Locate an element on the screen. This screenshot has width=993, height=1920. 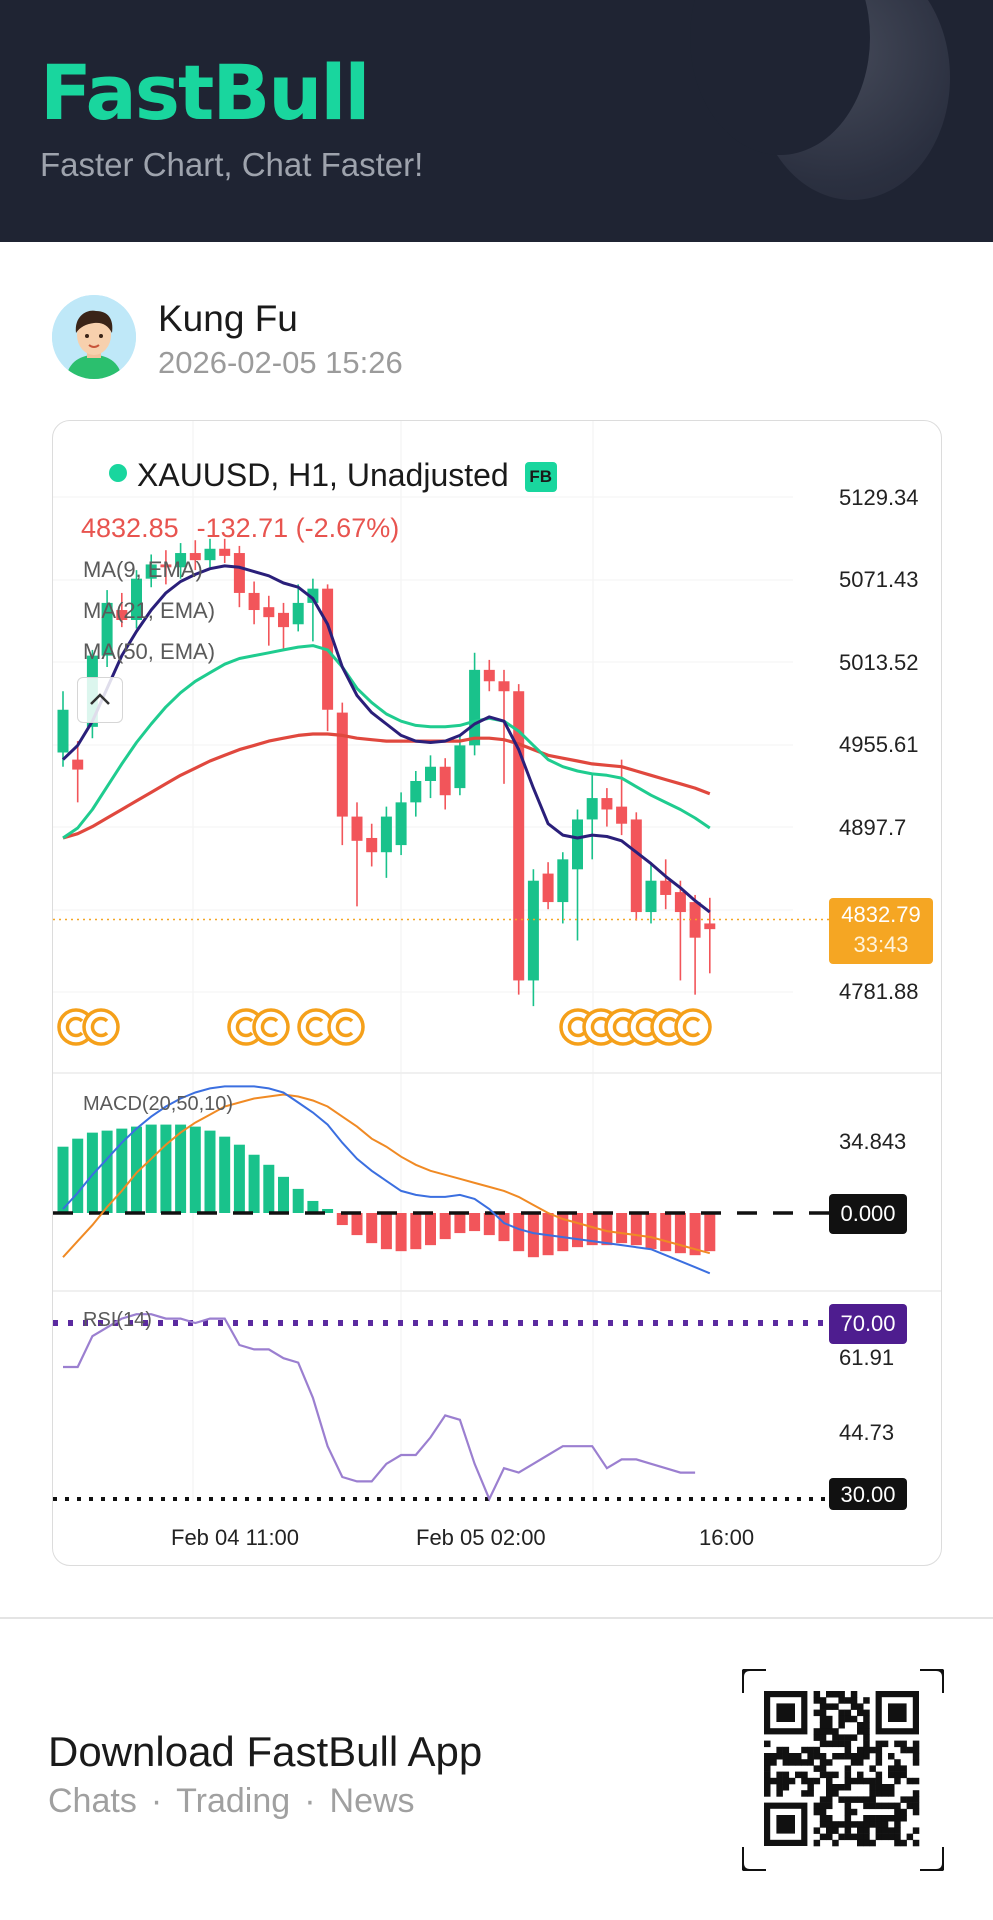
ma9-line is located at coordinates (386, 739).